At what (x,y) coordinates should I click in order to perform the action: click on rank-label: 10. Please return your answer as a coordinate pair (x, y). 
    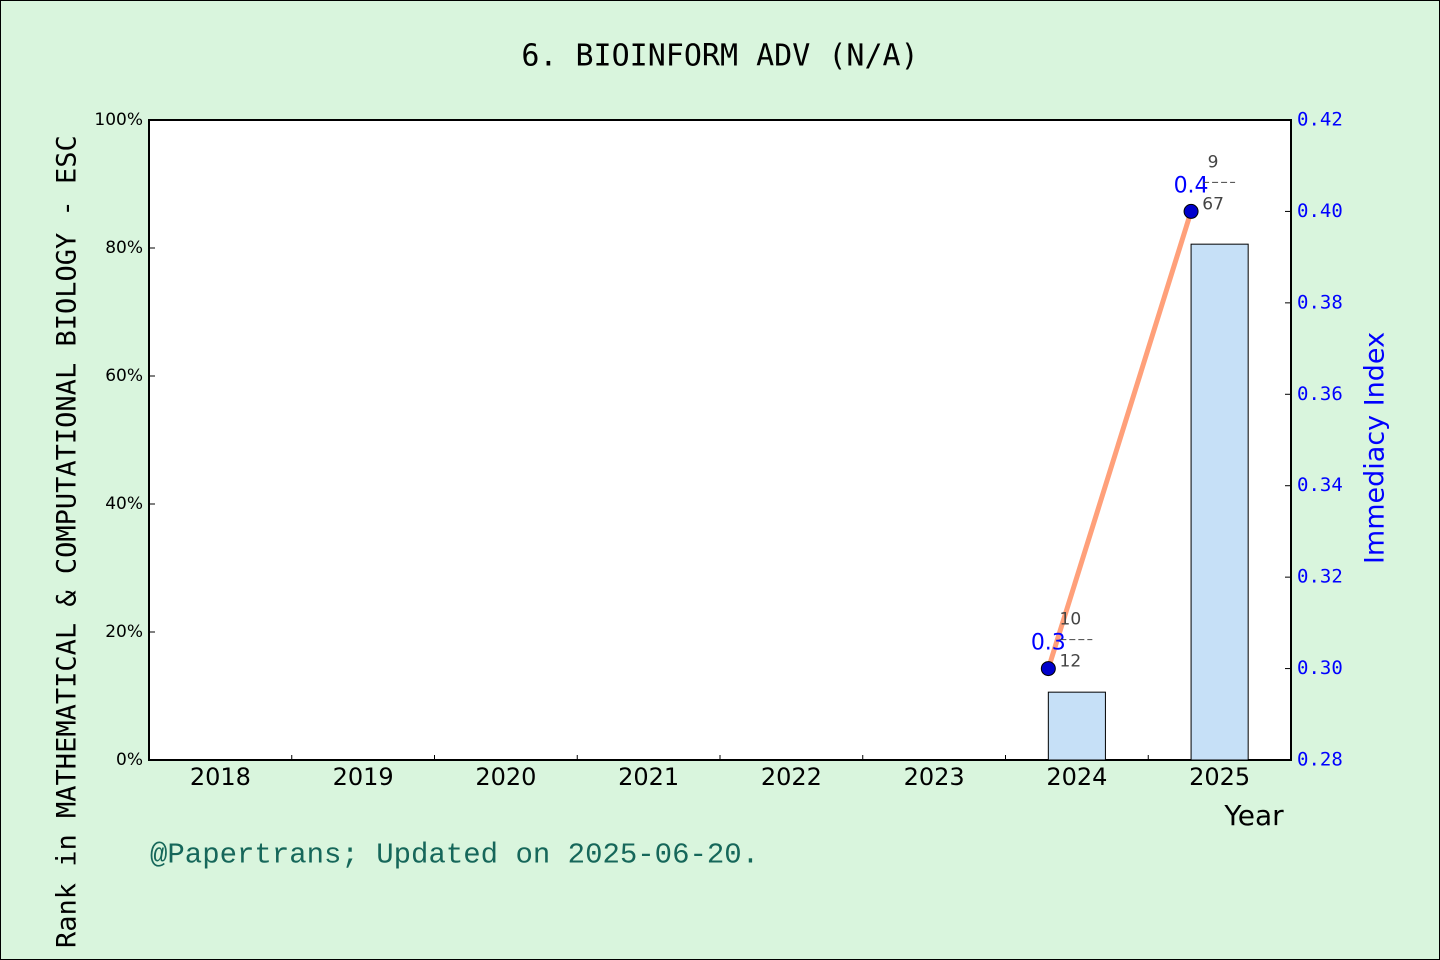
    Looking at the image, I should click on (1071, 620).